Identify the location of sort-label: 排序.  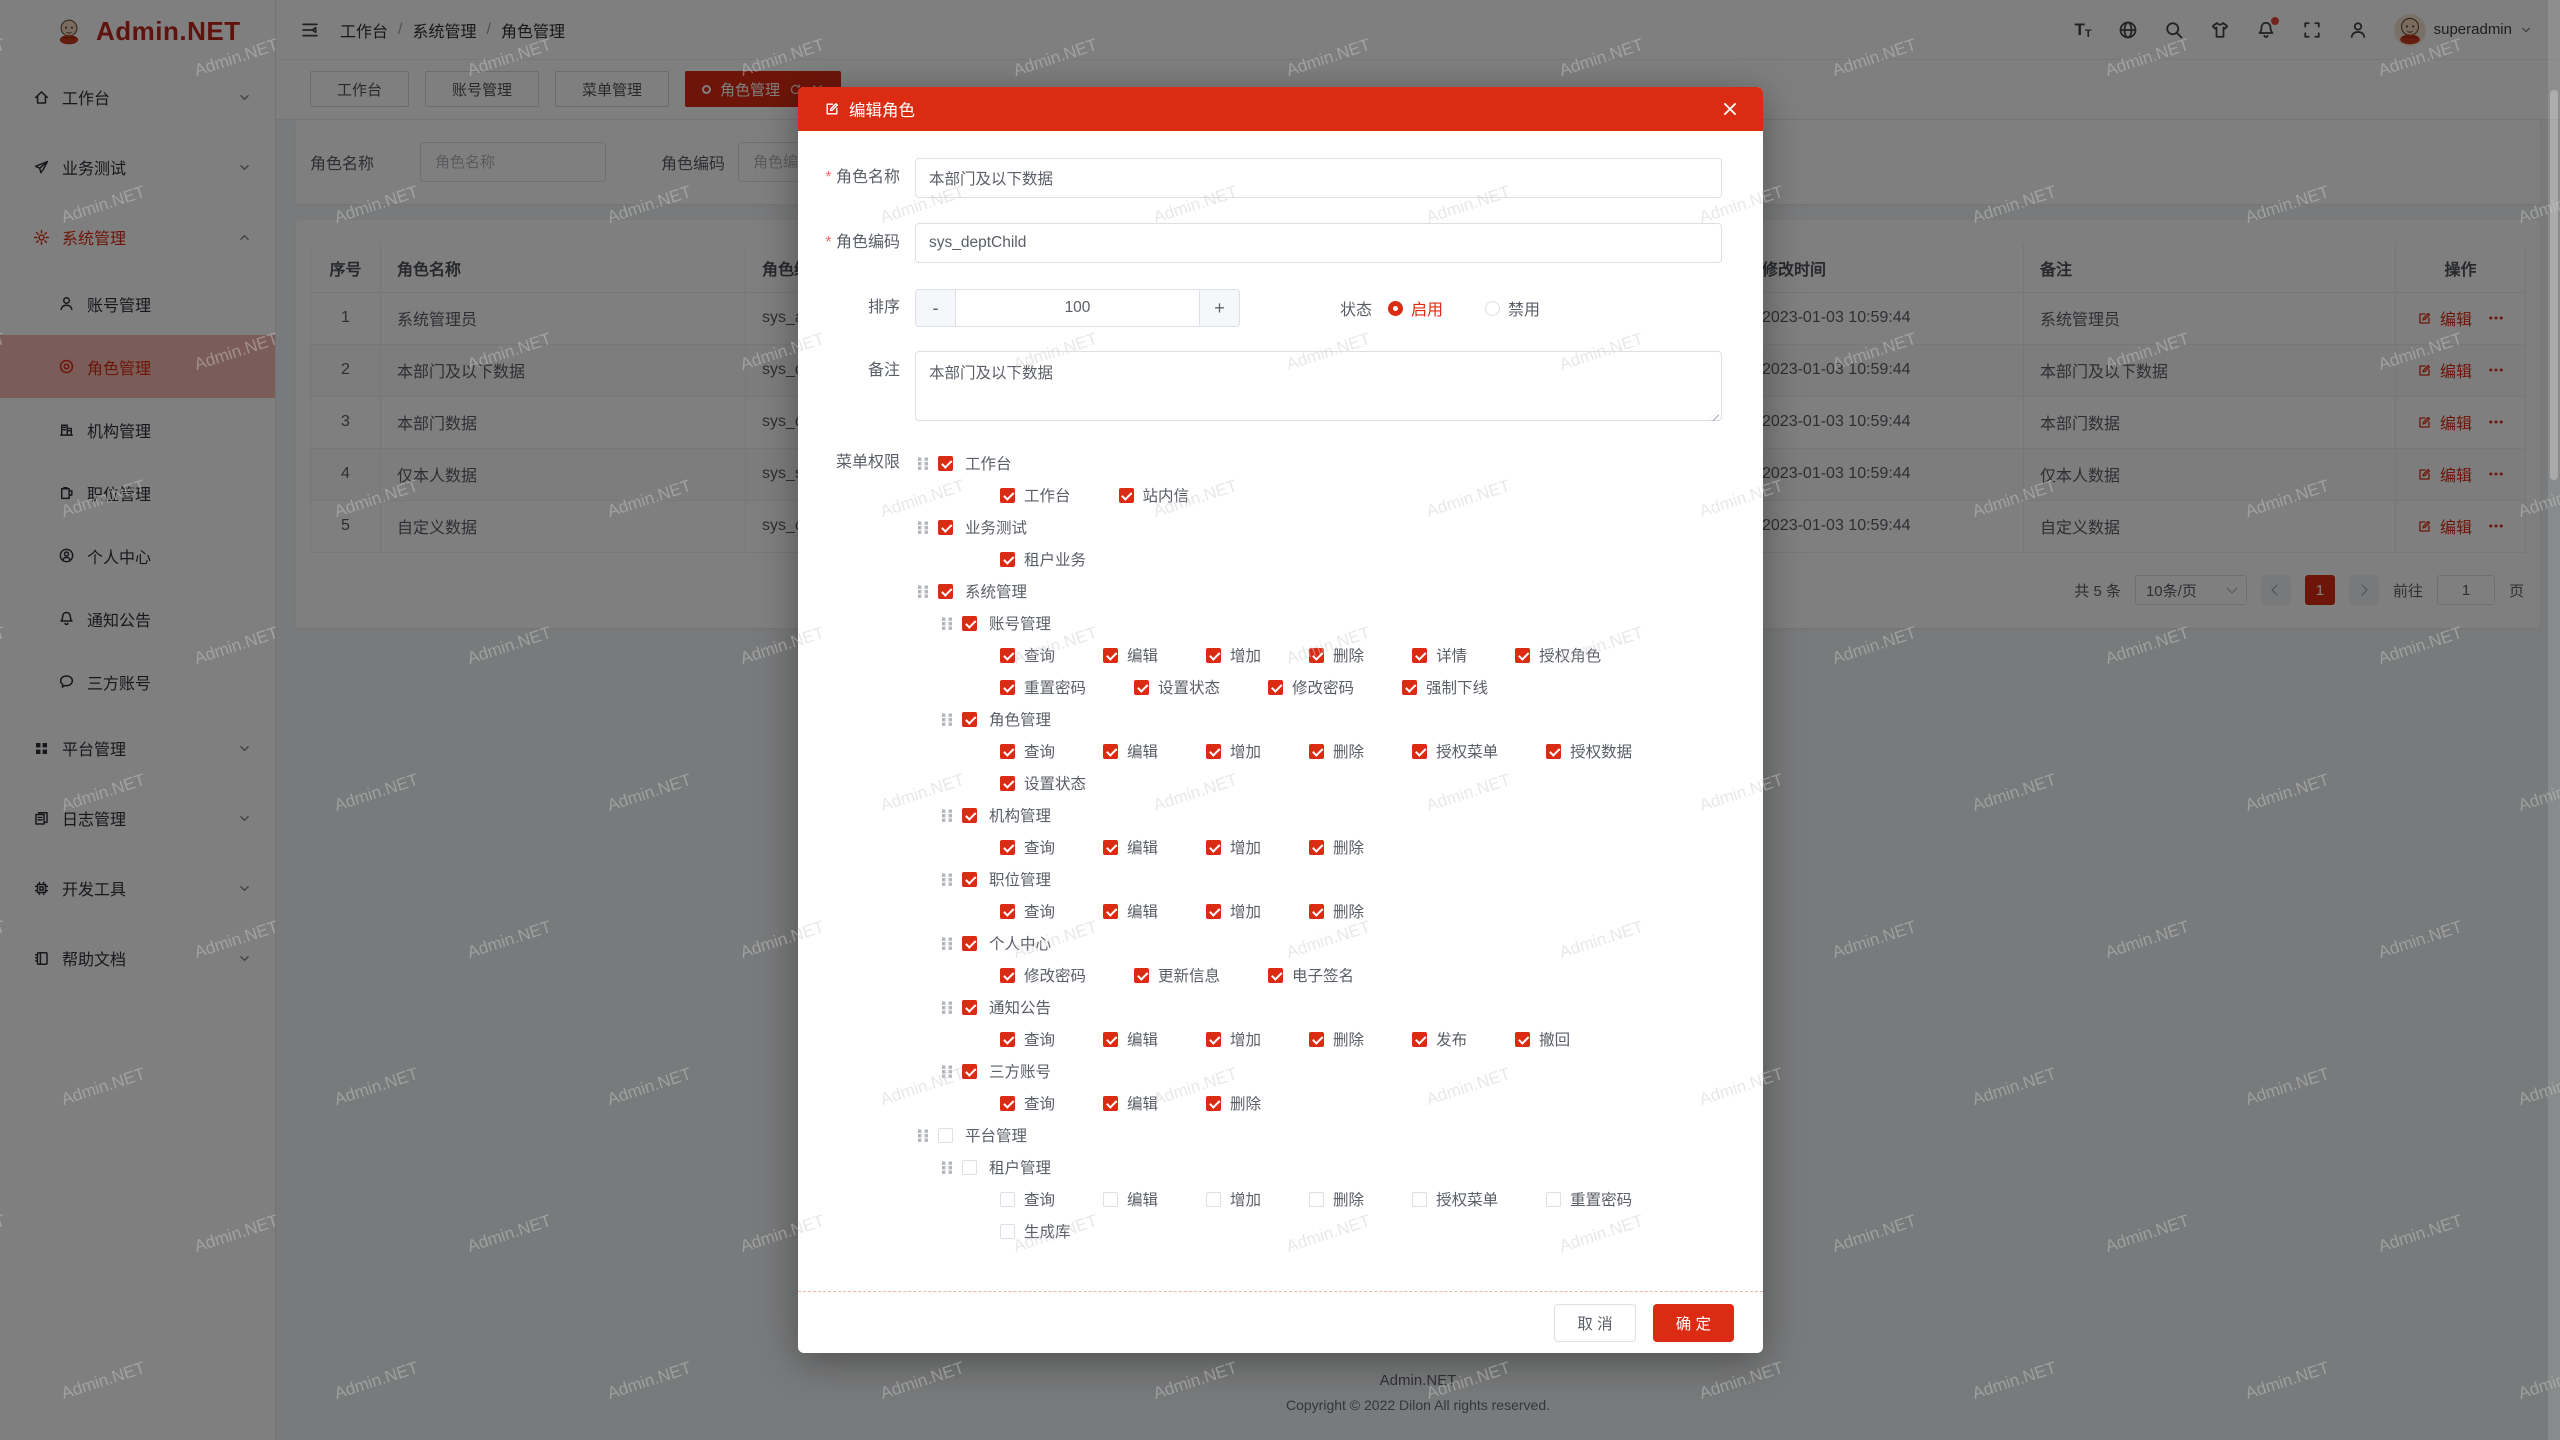
(883, 307).